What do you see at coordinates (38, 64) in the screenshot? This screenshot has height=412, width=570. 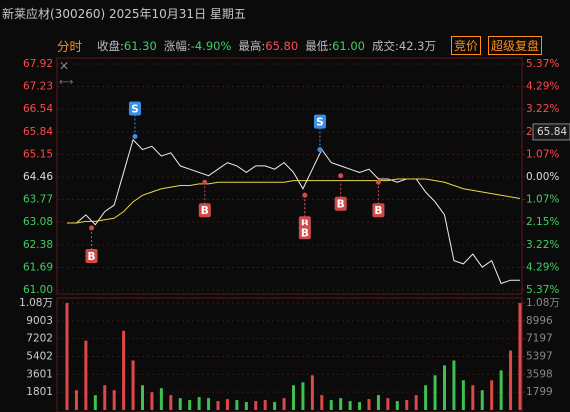 I see `y-tick-label: 67.92` at bounding box center [38, 64].